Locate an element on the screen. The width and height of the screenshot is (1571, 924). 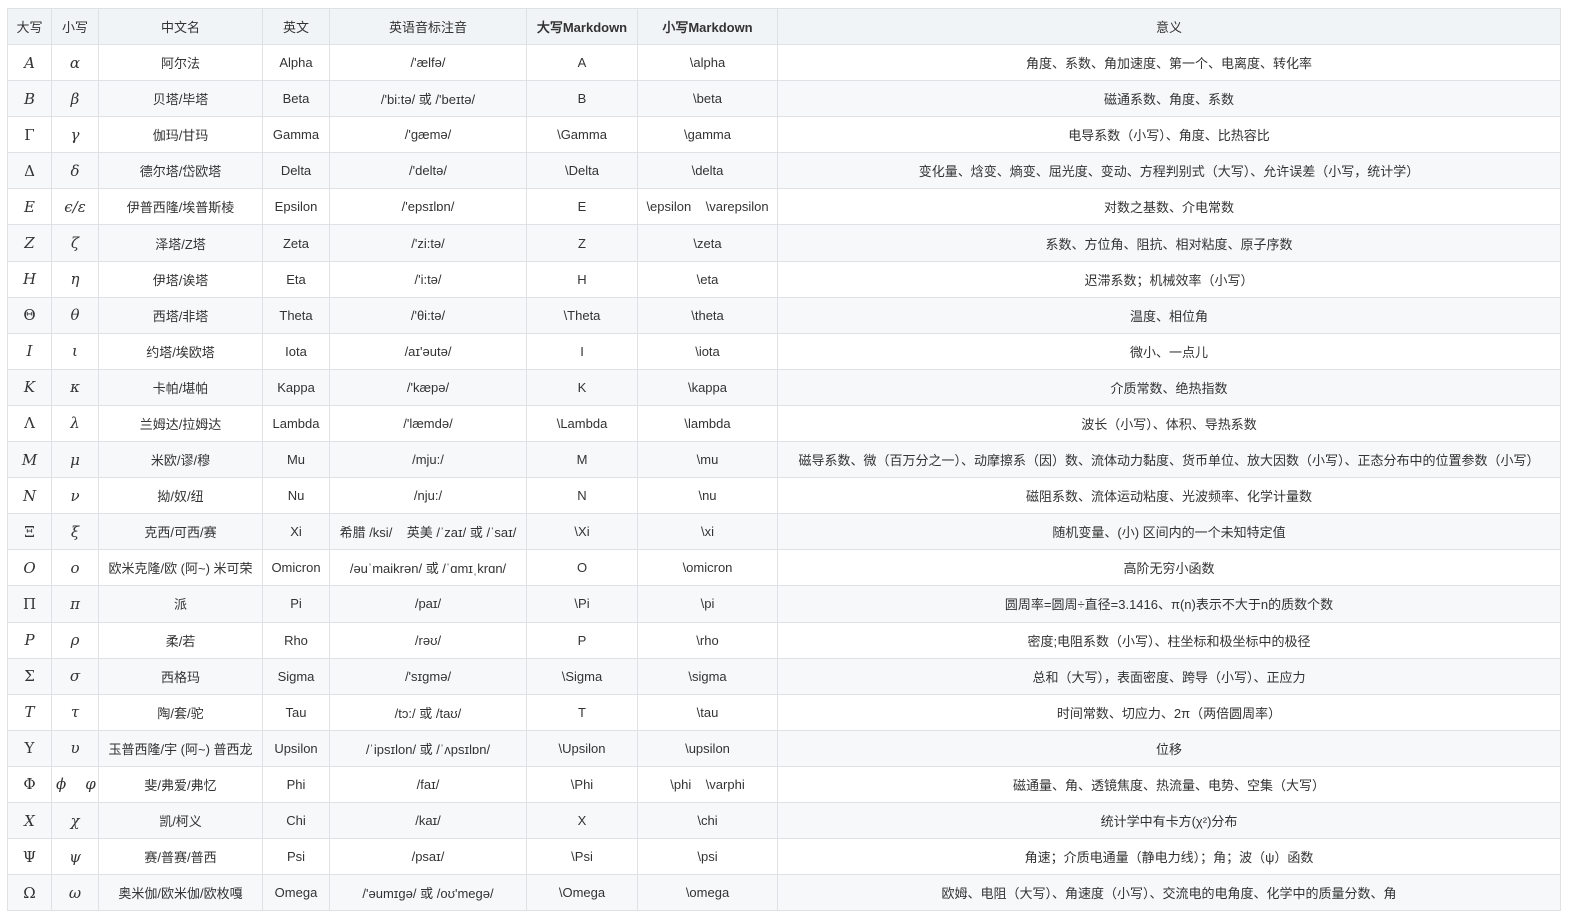
cell-markdown-lower: \omicron is located at coordinates (707, 568).